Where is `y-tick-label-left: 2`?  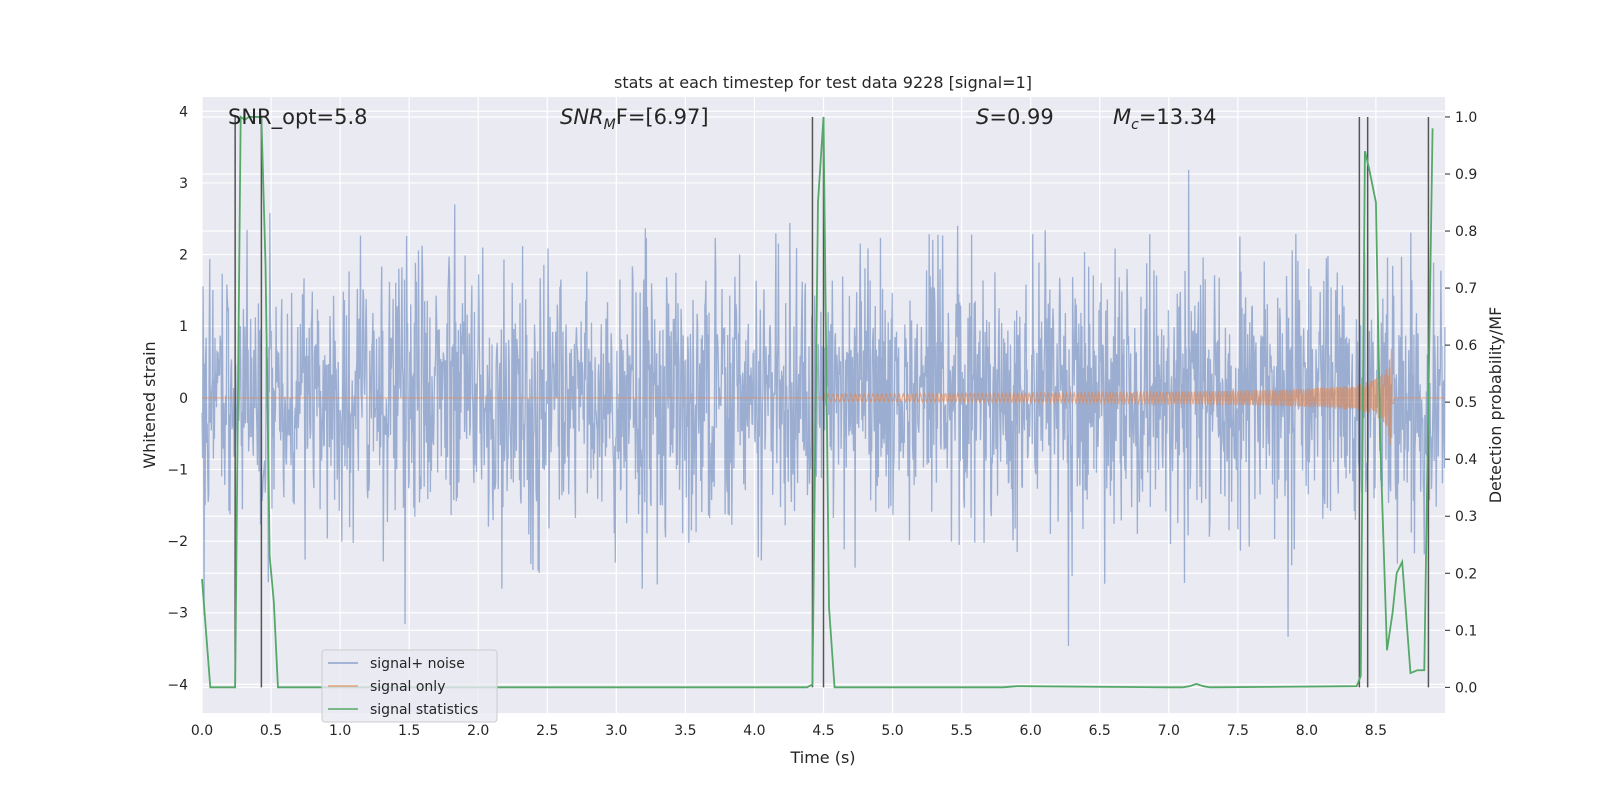 y-tick-label-left: 2 is located at coordinates (183, 256).